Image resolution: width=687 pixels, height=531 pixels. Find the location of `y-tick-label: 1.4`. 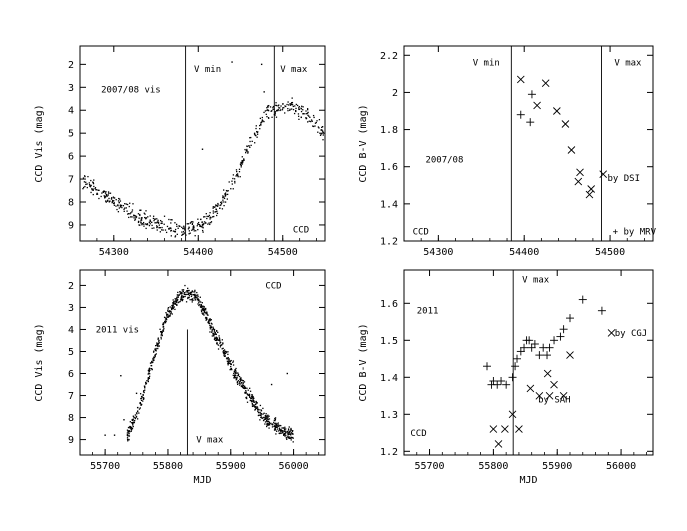

y-tick-label: 1.4 is located at coordinates (389, 204).